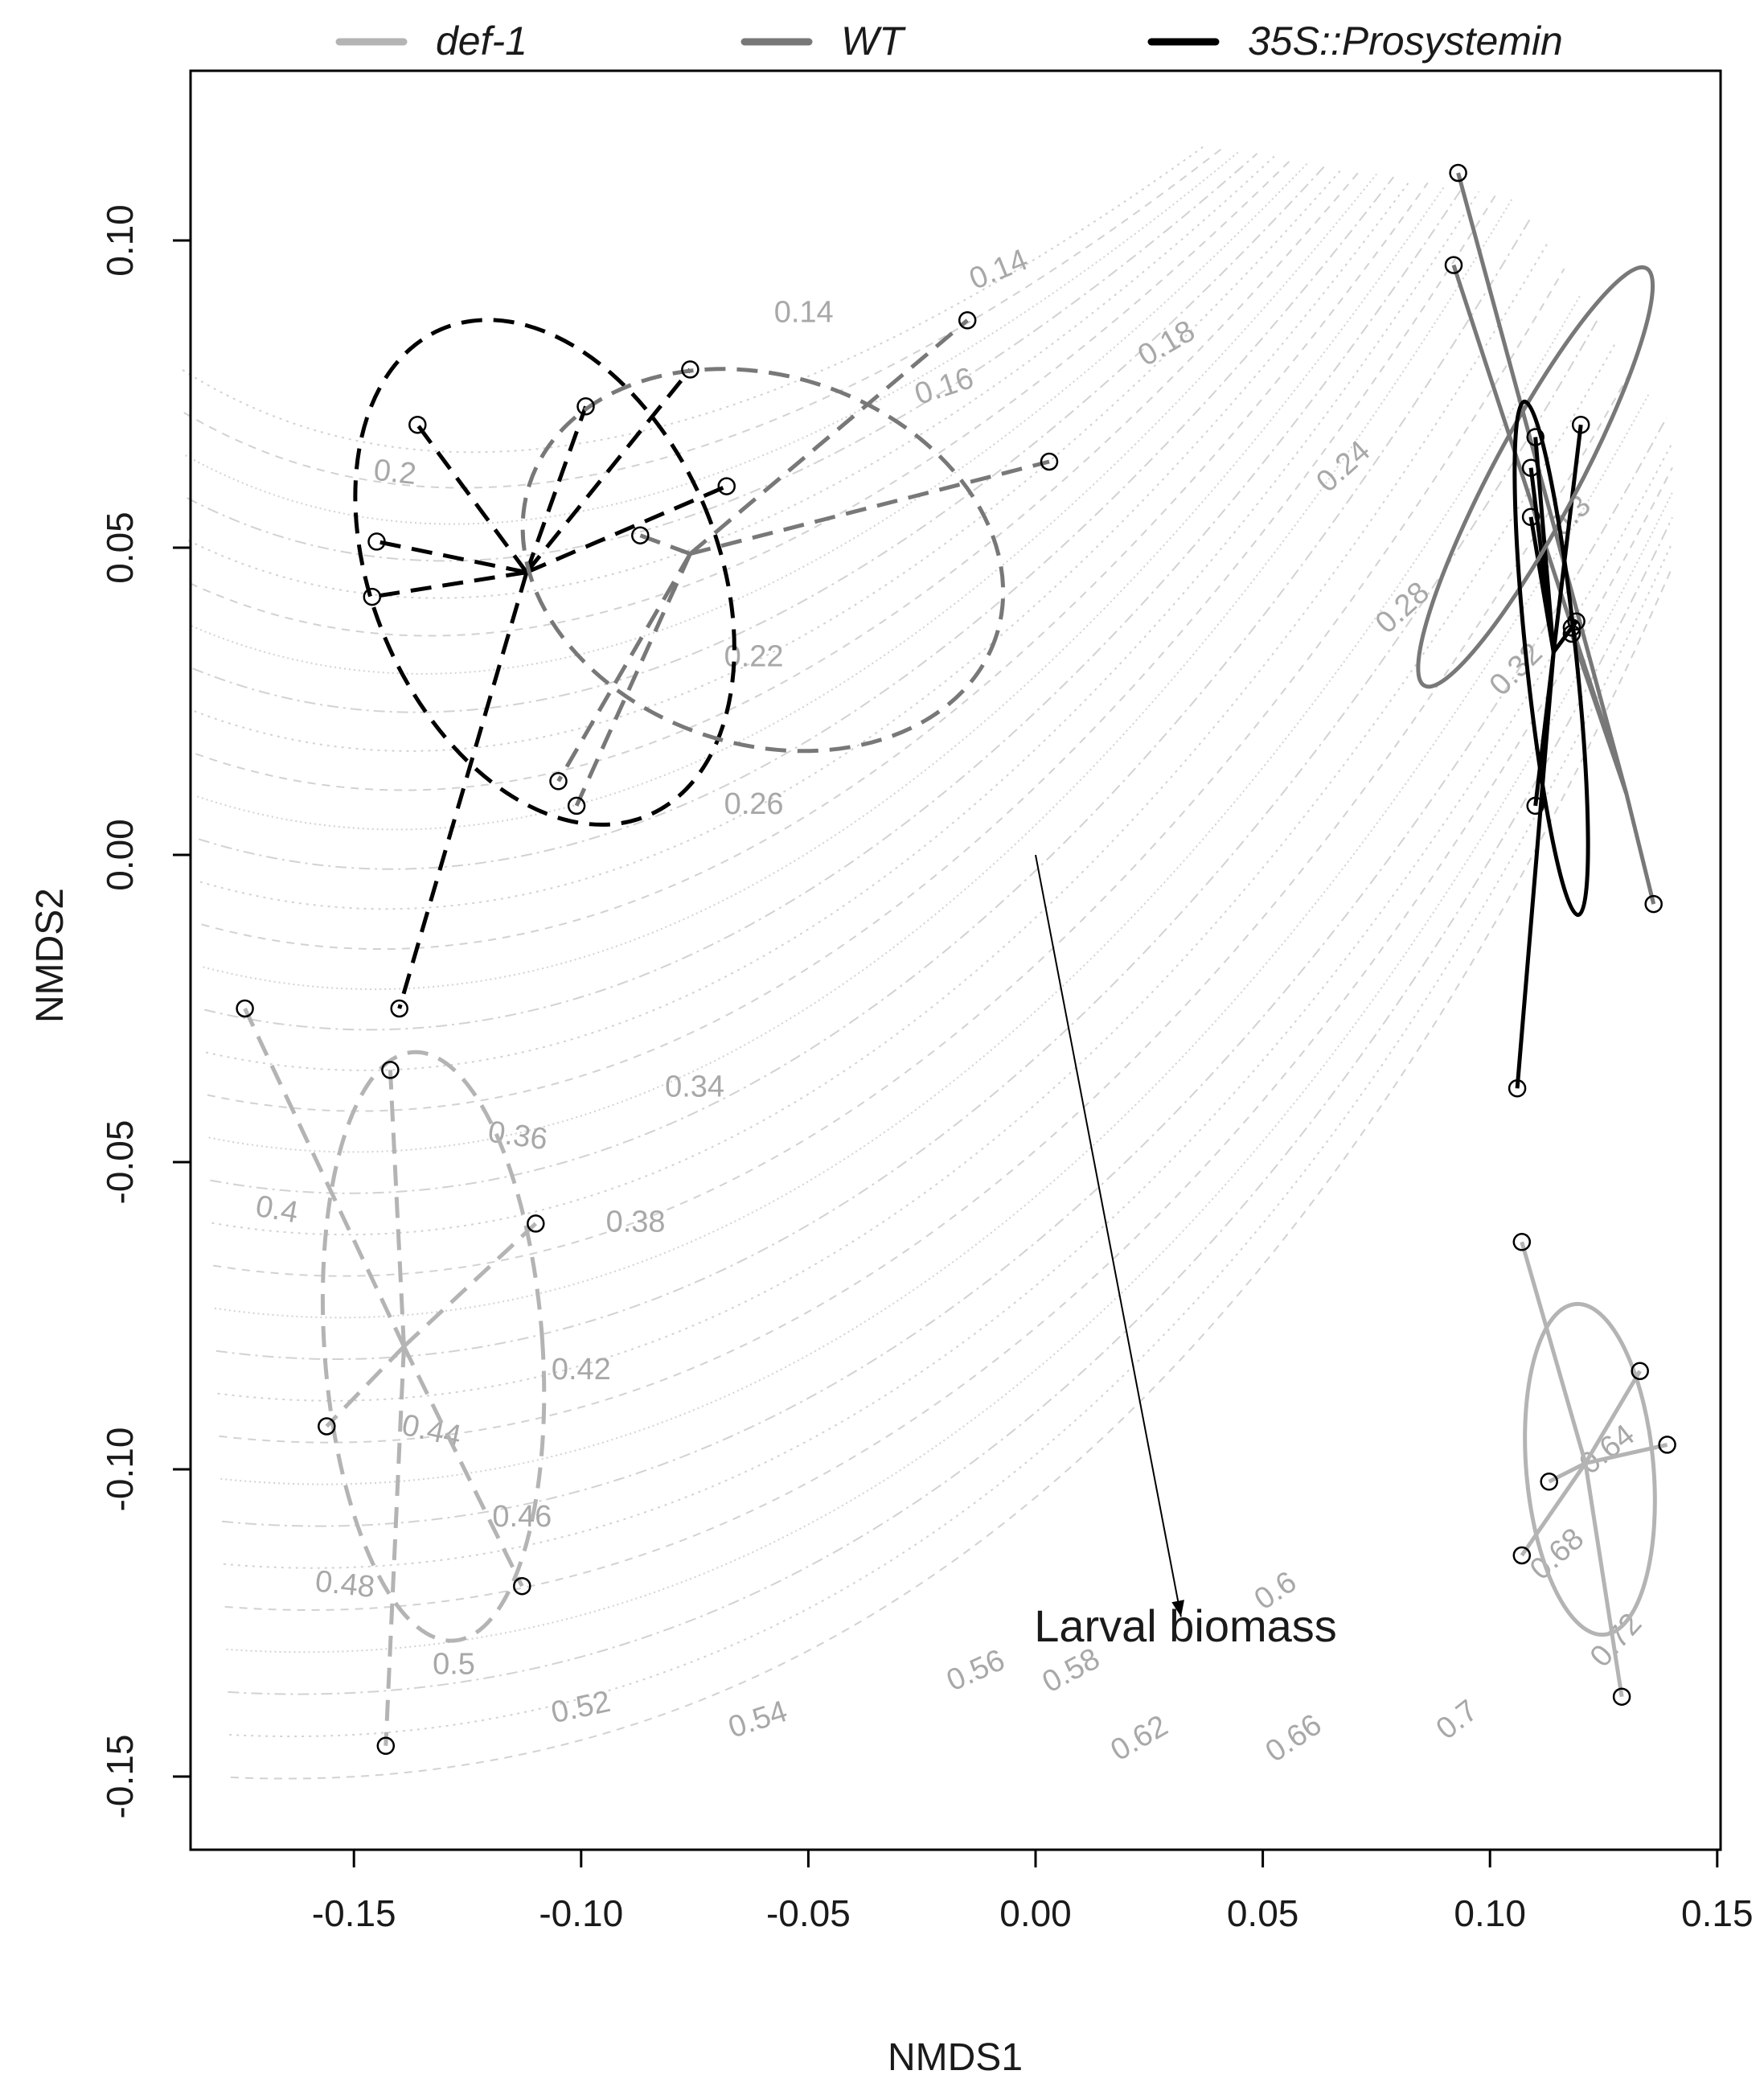 Image resolution: width=1764 pixels, height=2091 pixels. I want to click on contour-label: 0.34, so click(694, 1086).